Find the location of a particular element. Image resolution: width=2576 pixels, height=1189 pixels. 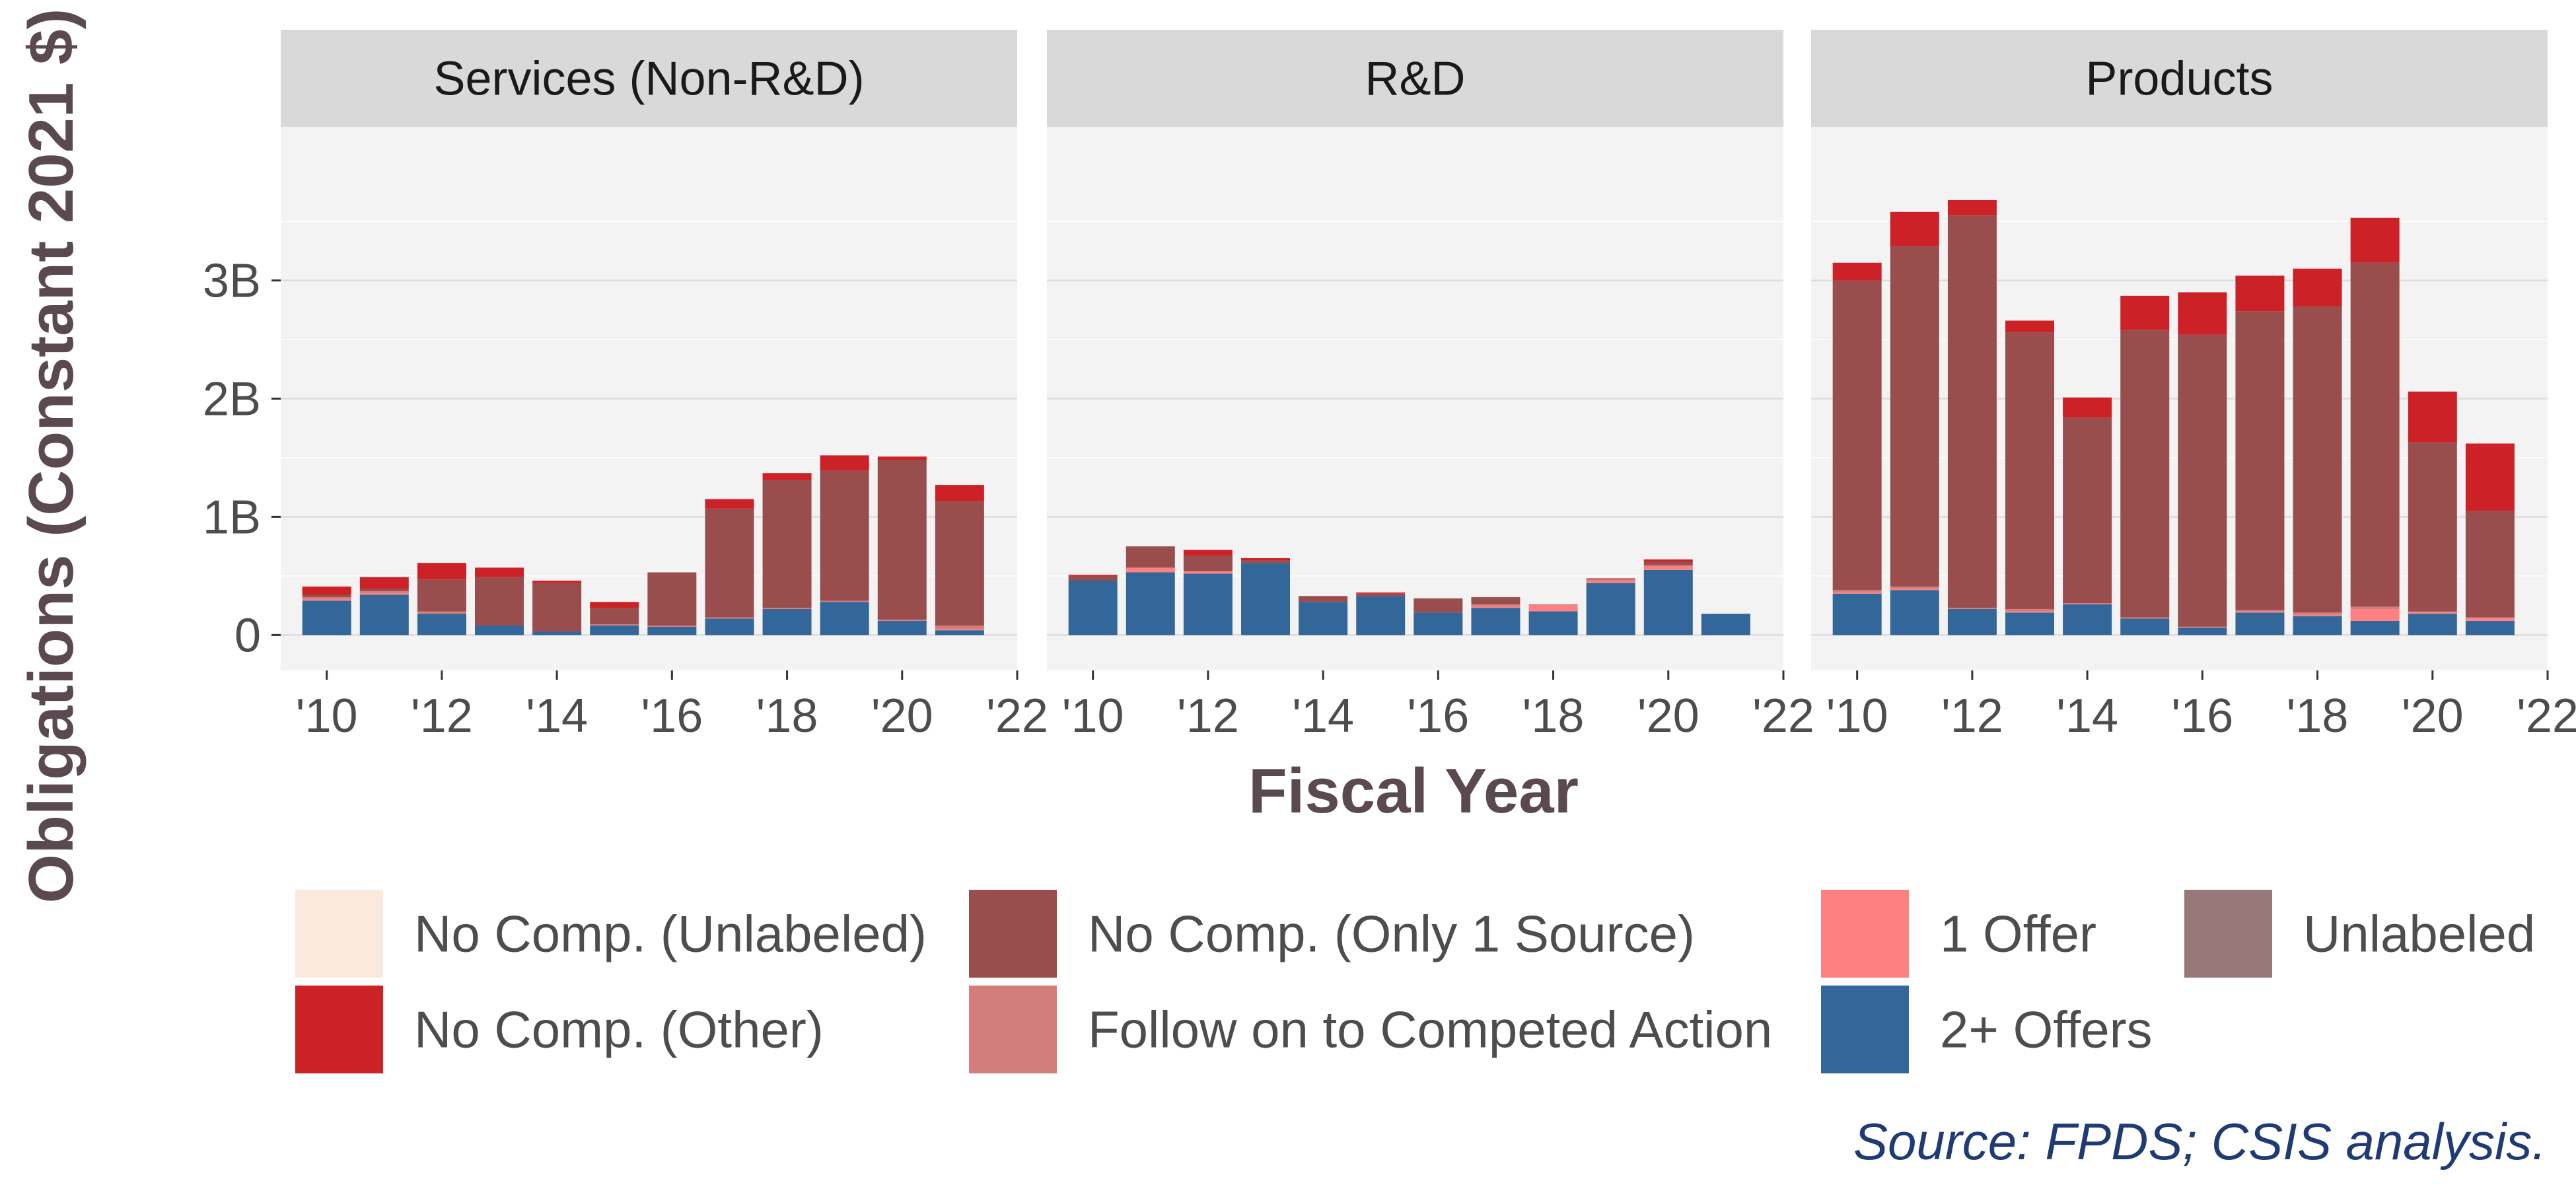

x-tick-label: '20 is located at coordinates (902, 716).